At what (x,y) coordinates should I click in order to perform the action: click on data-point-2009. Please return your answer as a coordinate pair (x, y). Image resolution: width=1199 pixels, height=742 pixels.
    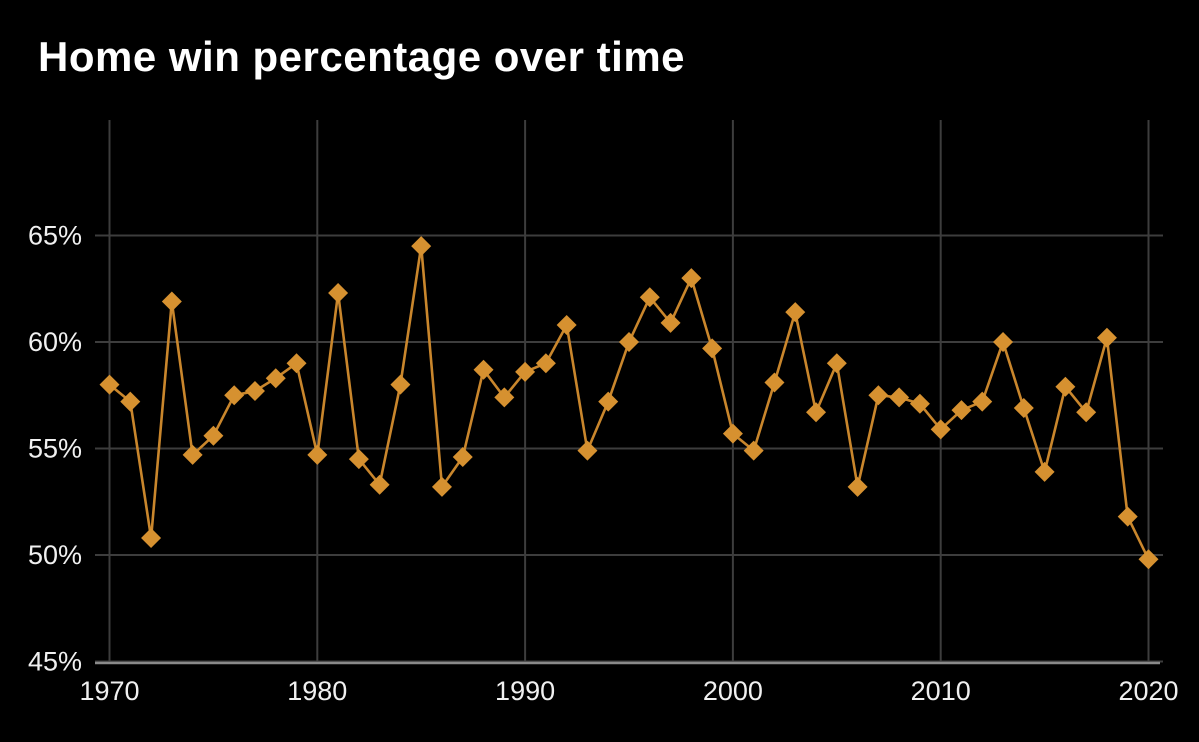
    Looking at the image, I should click on (919, 403).